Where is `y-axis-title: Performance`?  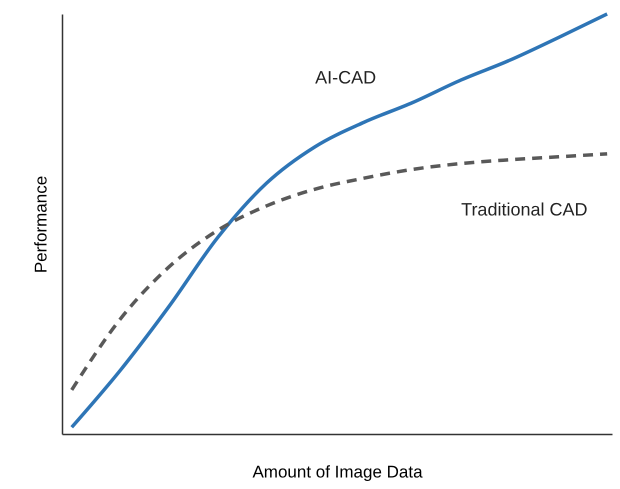 y-axis-title: Performance is located at coordinates (41, 225).